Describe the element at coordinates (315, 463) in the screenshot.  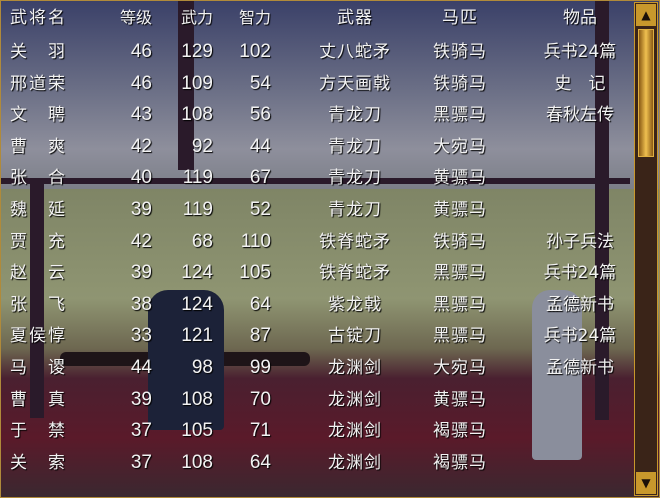
I see `general-row: 关 索 37 108 64 龙渊剑 褐骠马` at that location.